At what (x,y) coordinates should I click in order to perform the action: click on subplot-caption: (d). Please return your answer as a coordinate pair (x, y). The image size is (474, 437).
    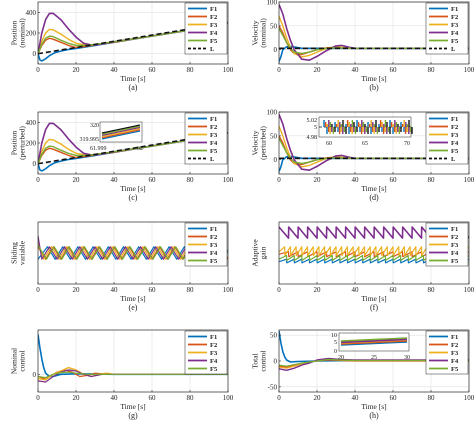
    Looking at the image, I should click on (374, 197).